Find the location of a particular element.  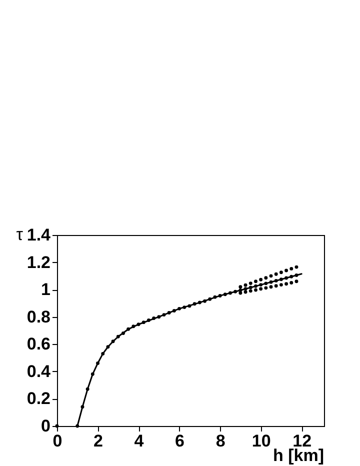

y-tick-label: 0.2 is located at coordinates (38, 398).